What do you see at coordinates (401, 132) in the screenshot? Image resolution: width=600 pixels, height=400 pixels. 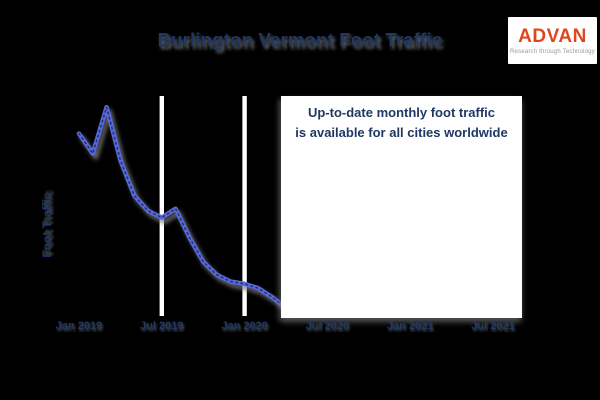 I see `annotation-line-2: is available for all cities worldwide` at bounding box center [401, 132].